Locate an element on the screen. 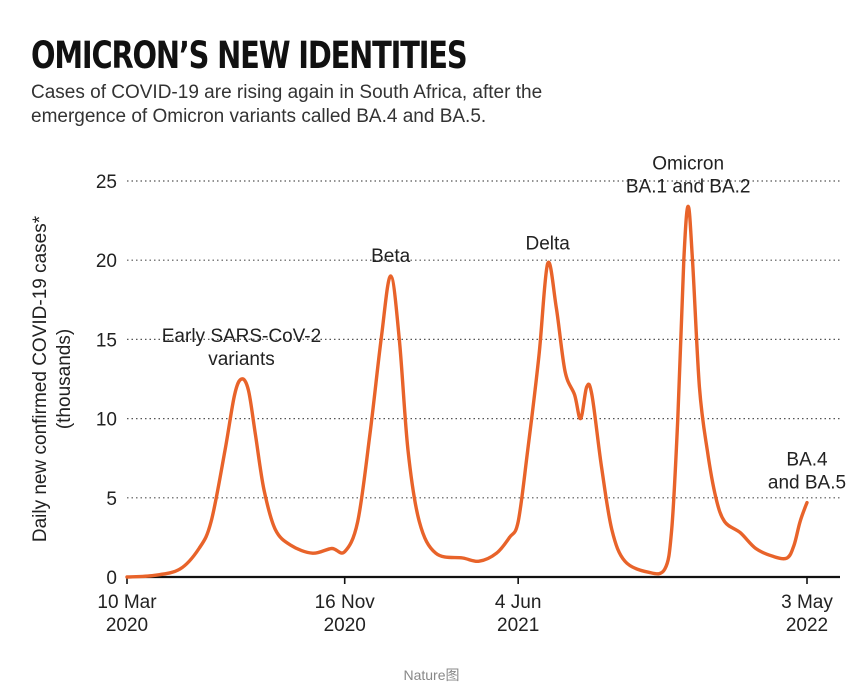 This screenshot has width=863, height=696. annotation-label: Omicron is located at coordinates (688, 163).